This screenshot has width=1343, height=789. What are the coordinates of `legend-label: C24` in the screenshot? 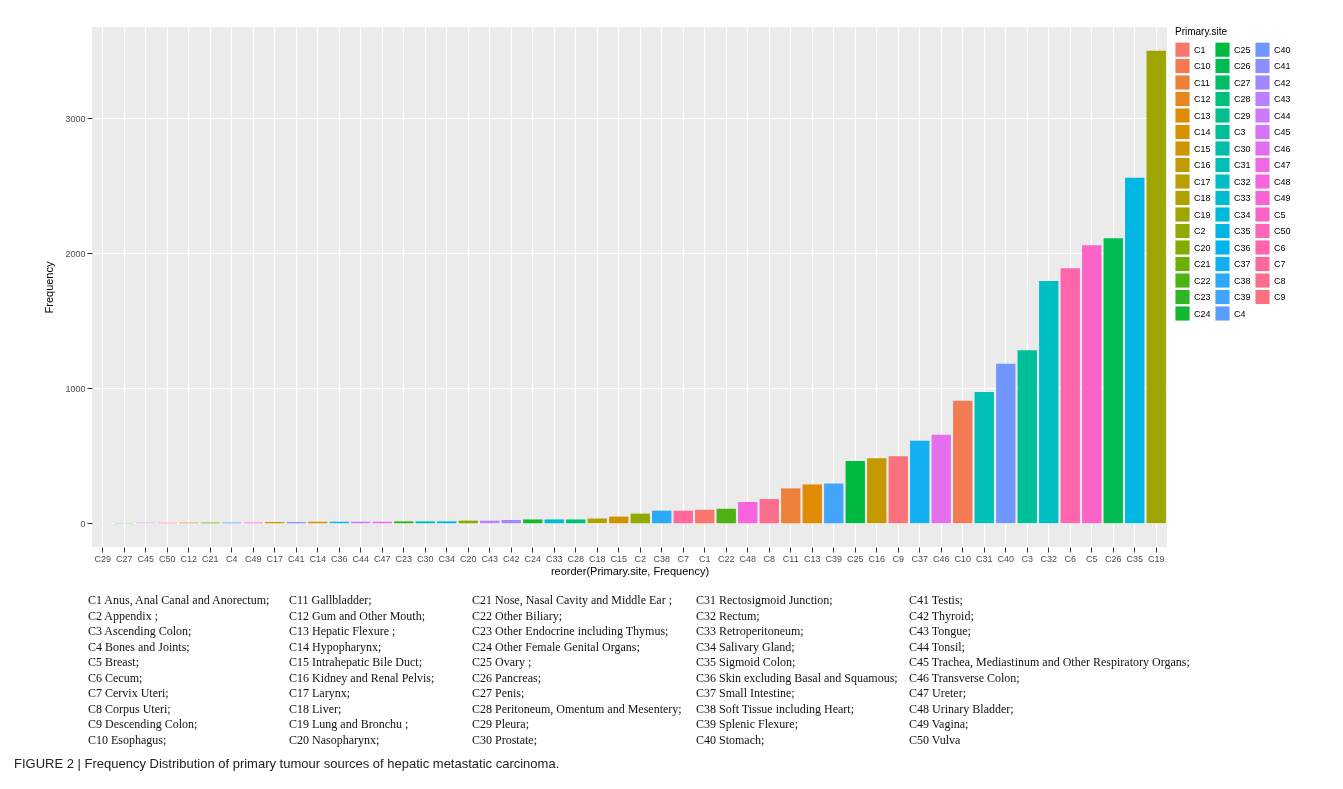 It's located at (1202, 313).